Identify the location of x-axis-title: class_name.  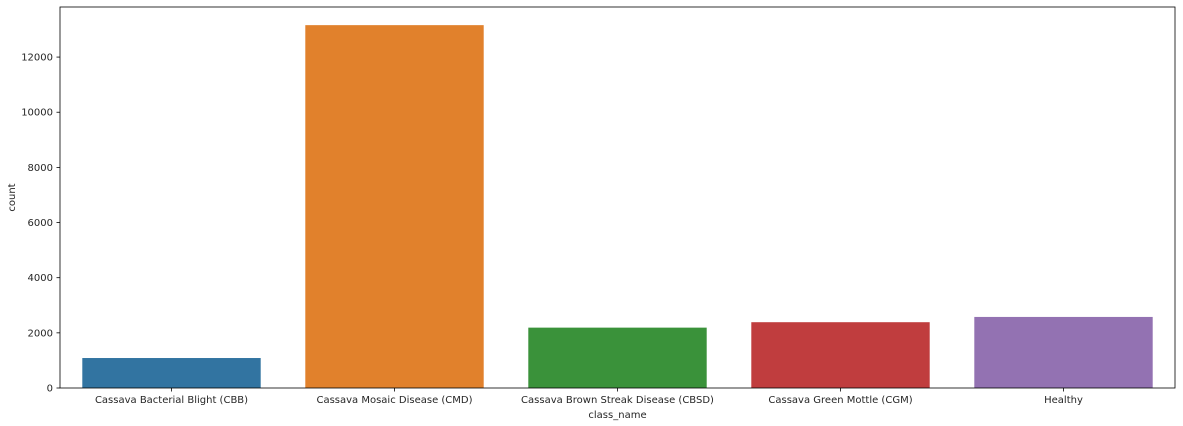
(617, 415).